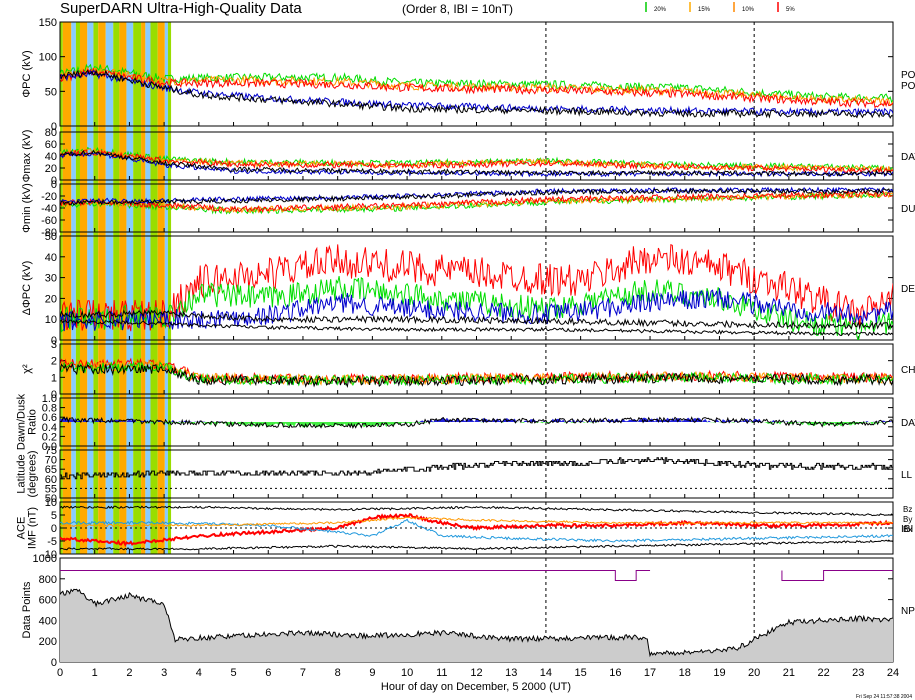  Describe the element at coordinates (893, 673) in the screenshot. I see `x-tick-label: 24` at that location.